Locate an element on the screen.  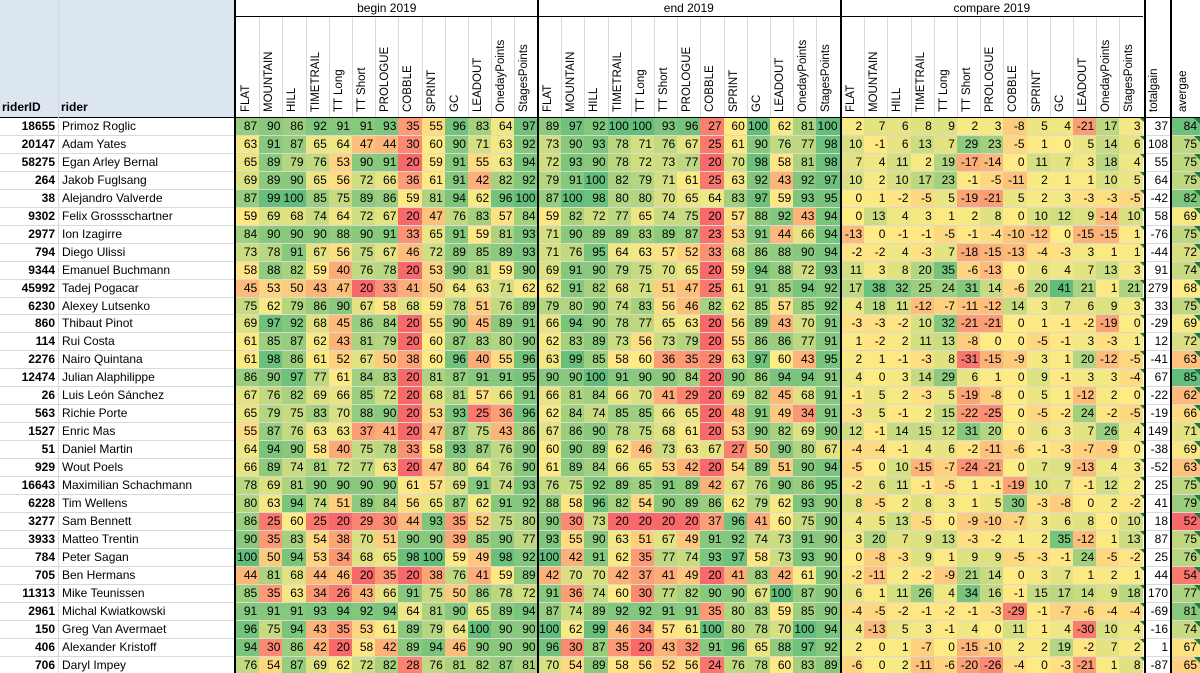
score-cell-end: 91 is located at coordinates (758, 234).